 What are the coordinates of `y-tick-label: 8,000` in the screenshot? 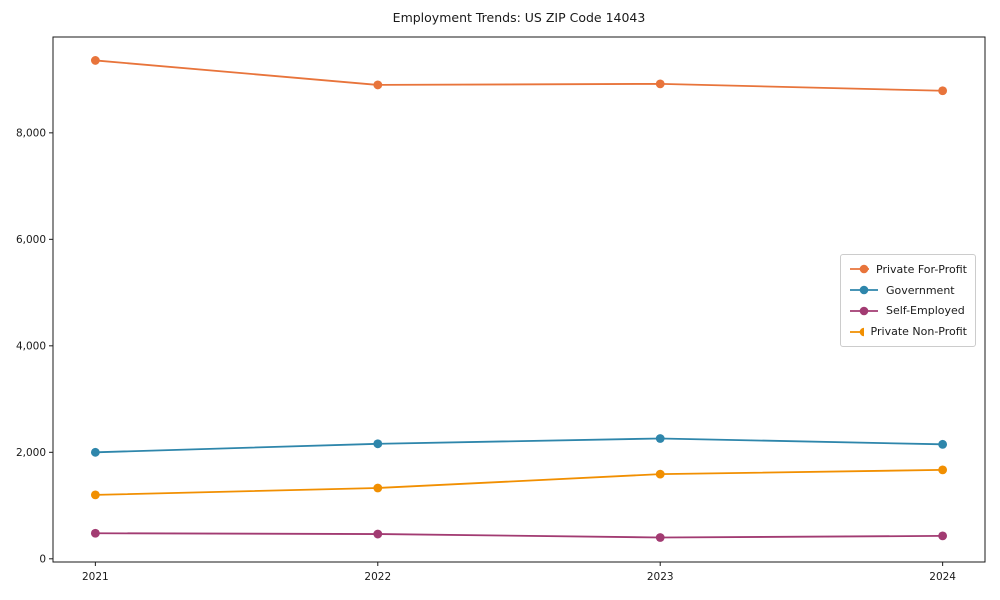 It's located at (31, 133).